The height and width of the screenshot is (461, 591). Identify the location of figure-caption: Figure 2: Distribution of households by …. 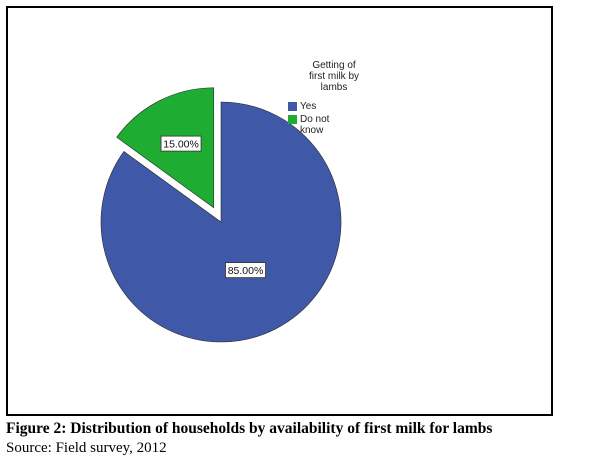
(249, 428).